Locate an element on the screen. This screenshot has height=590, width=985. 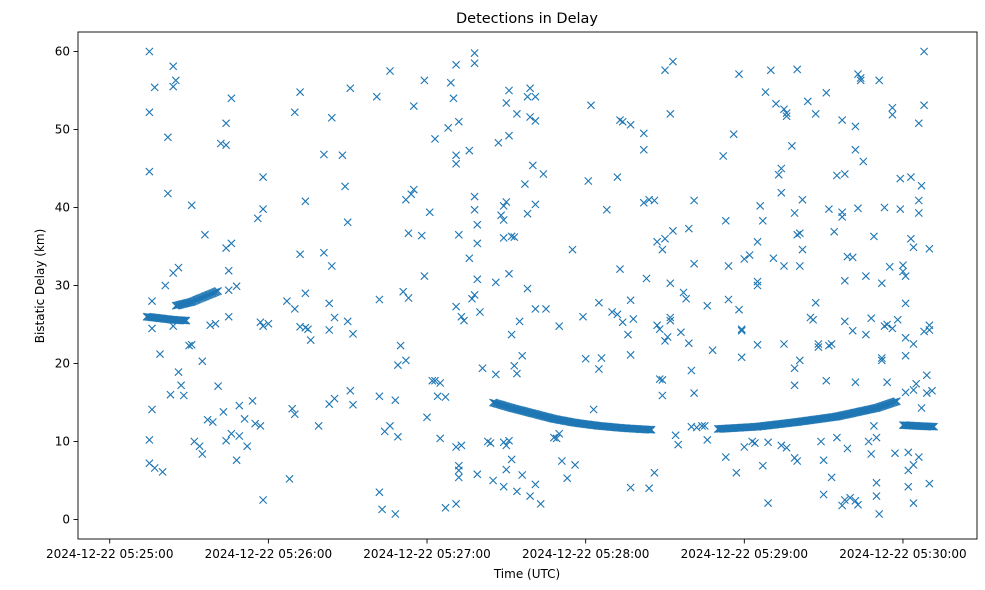
y-tick-label: 40 is located at coordinates (62, 208).